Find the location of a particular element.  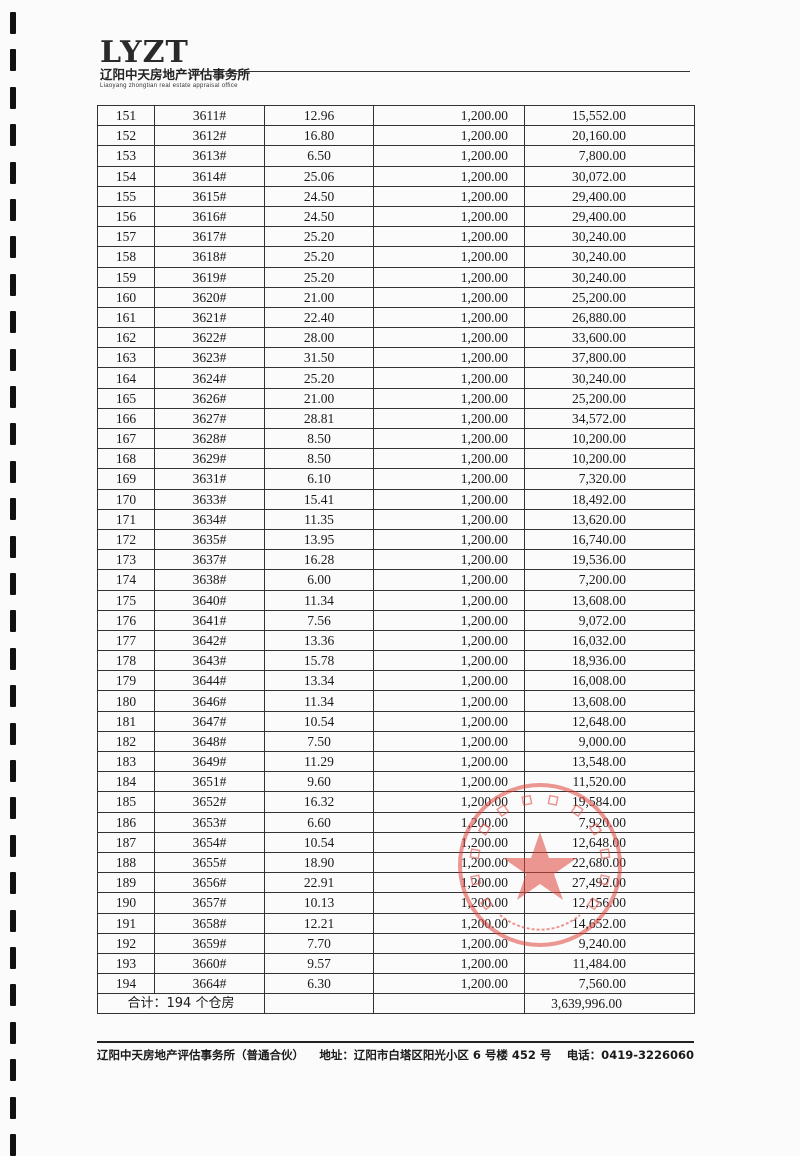

total-price-cell: 9,000.00 is located at coordinates (609, 741).